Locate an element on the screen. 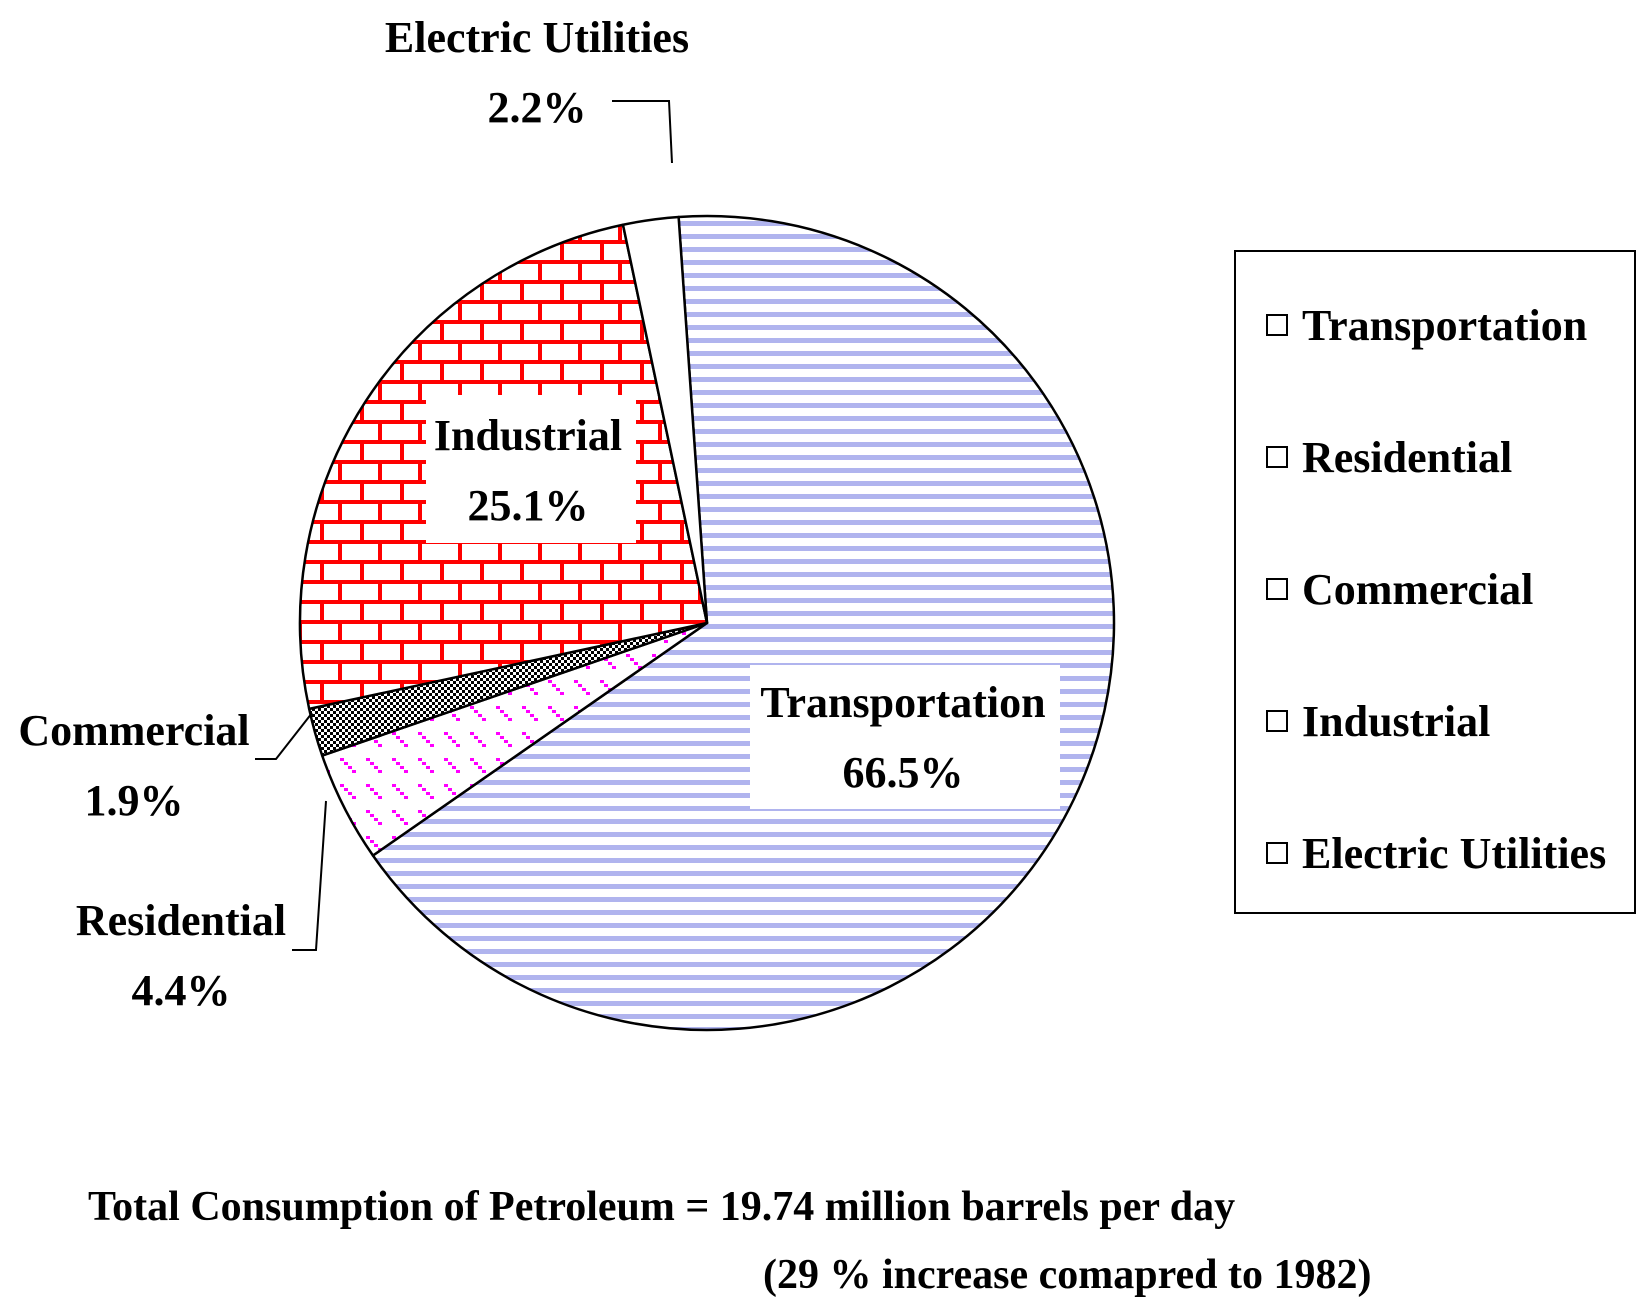 This screenshot has height=1316, width=1651. legend-swatch-industrial is located at coordinates (1277, 721).